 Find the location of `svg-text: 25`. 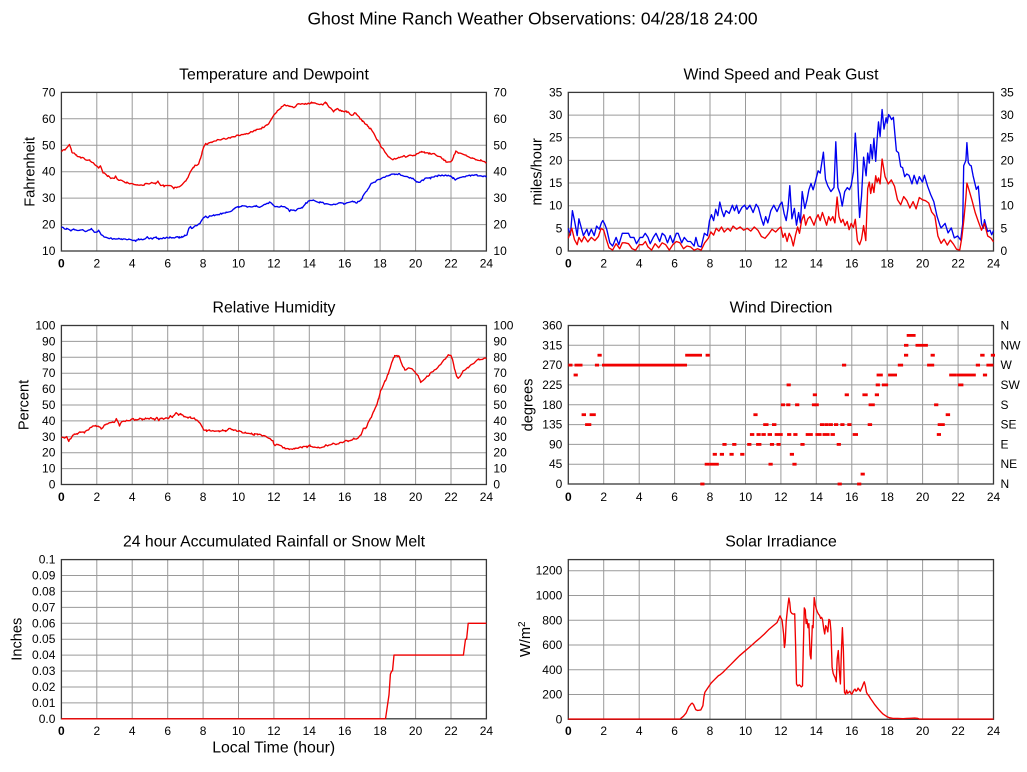

svg-text: 25 is located at coordinates (1008, 138).